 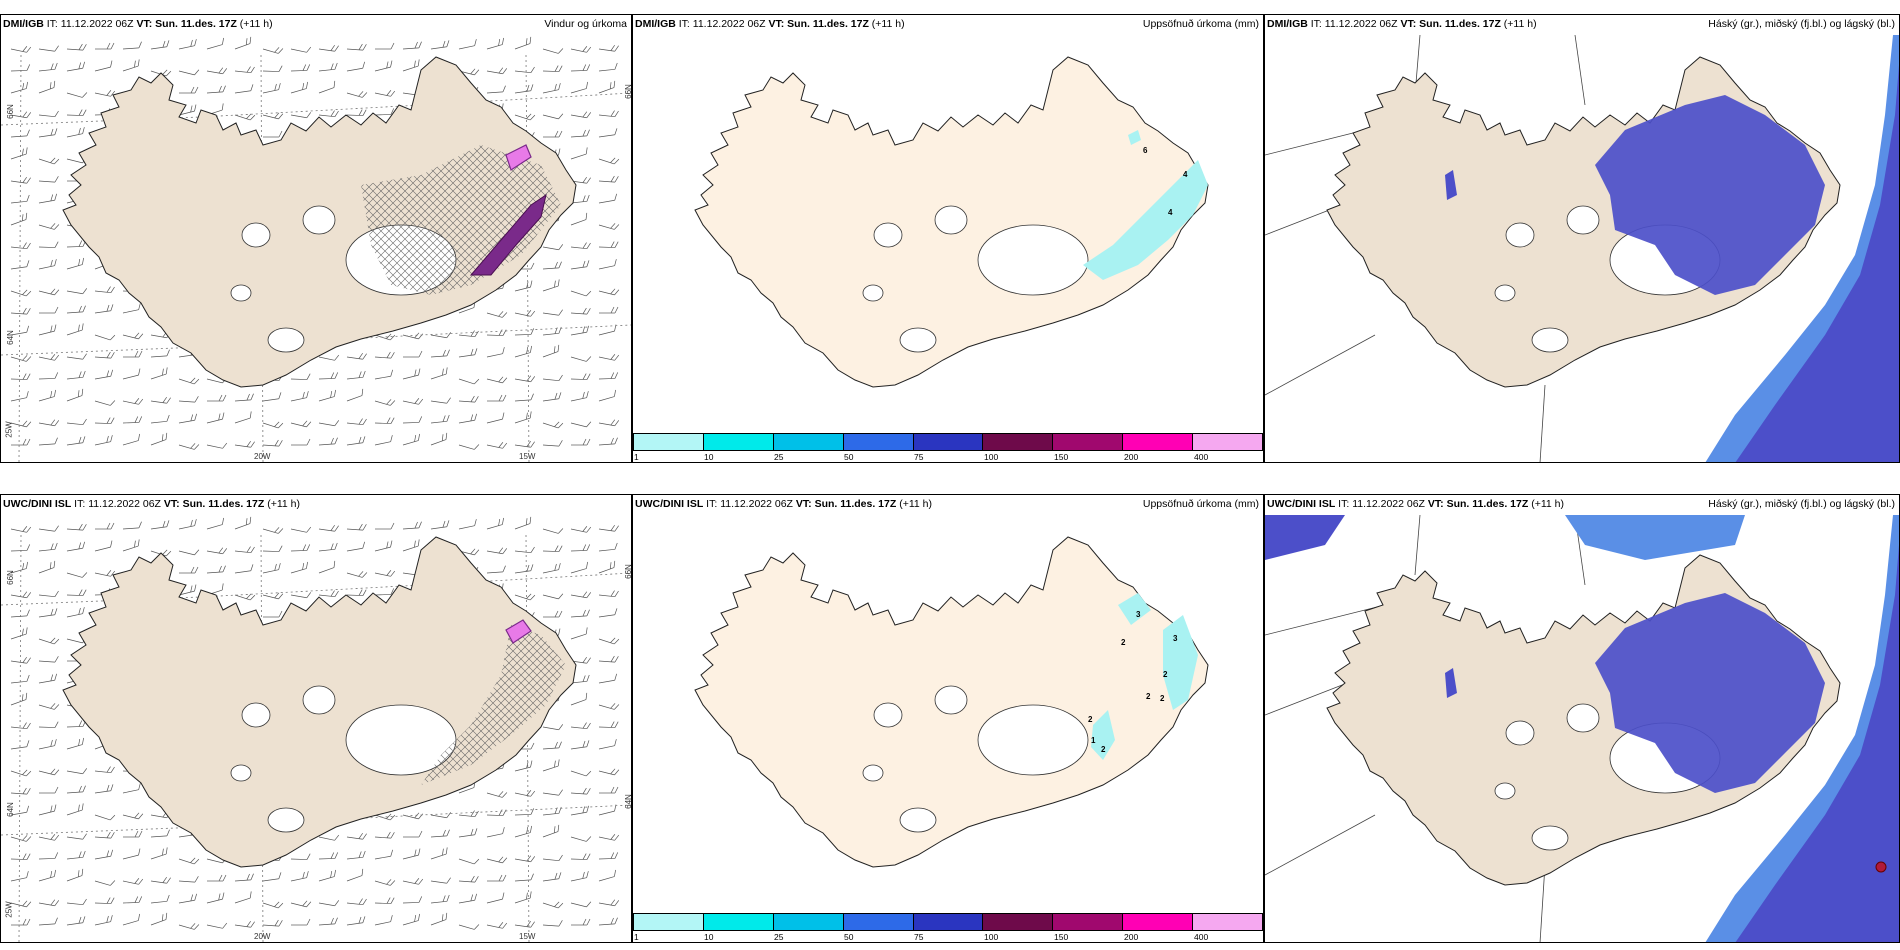 What do you see at coordinates (709, 457) in the screenshot?
I see `colorbar-tick: 10` at bounding box center [709, 457].